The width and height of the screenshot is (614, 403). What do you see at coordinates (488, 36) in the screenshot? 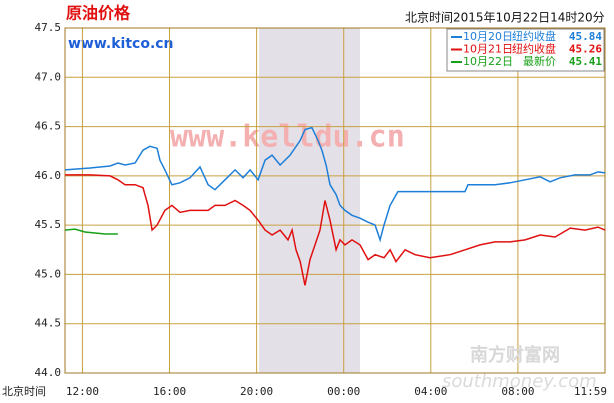
I see `legend-name: 10月20日` at bounding box center [488, 36].